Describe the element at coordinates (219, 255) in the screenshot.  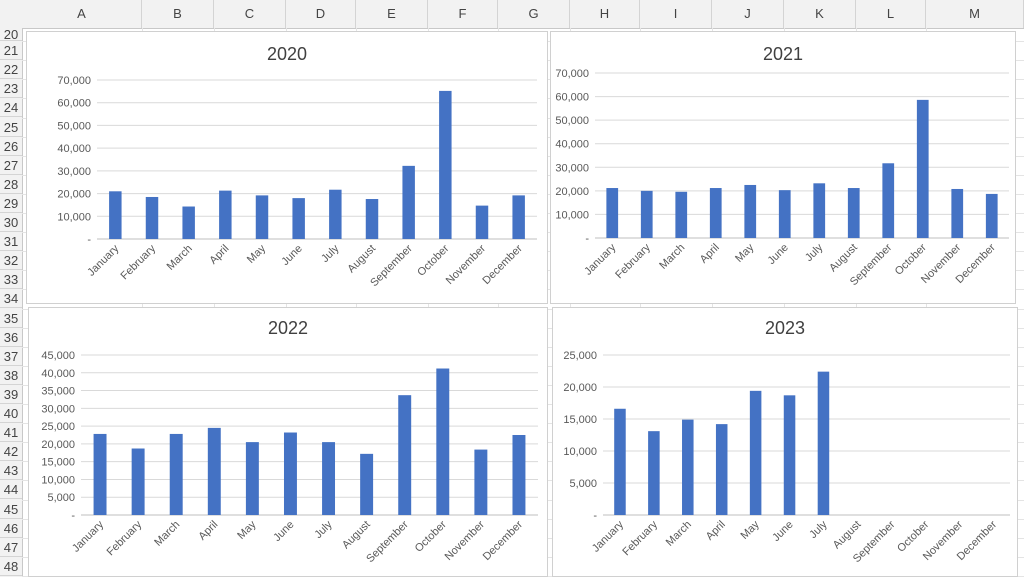
I see `x-tick-label: April` at that location.